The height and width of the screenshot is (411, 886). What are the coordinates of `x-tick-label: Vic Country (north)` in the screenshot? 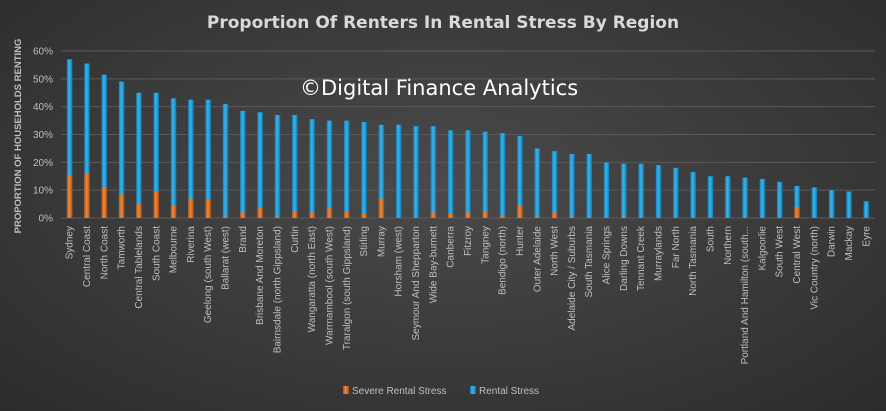 It's located at (814, 268).